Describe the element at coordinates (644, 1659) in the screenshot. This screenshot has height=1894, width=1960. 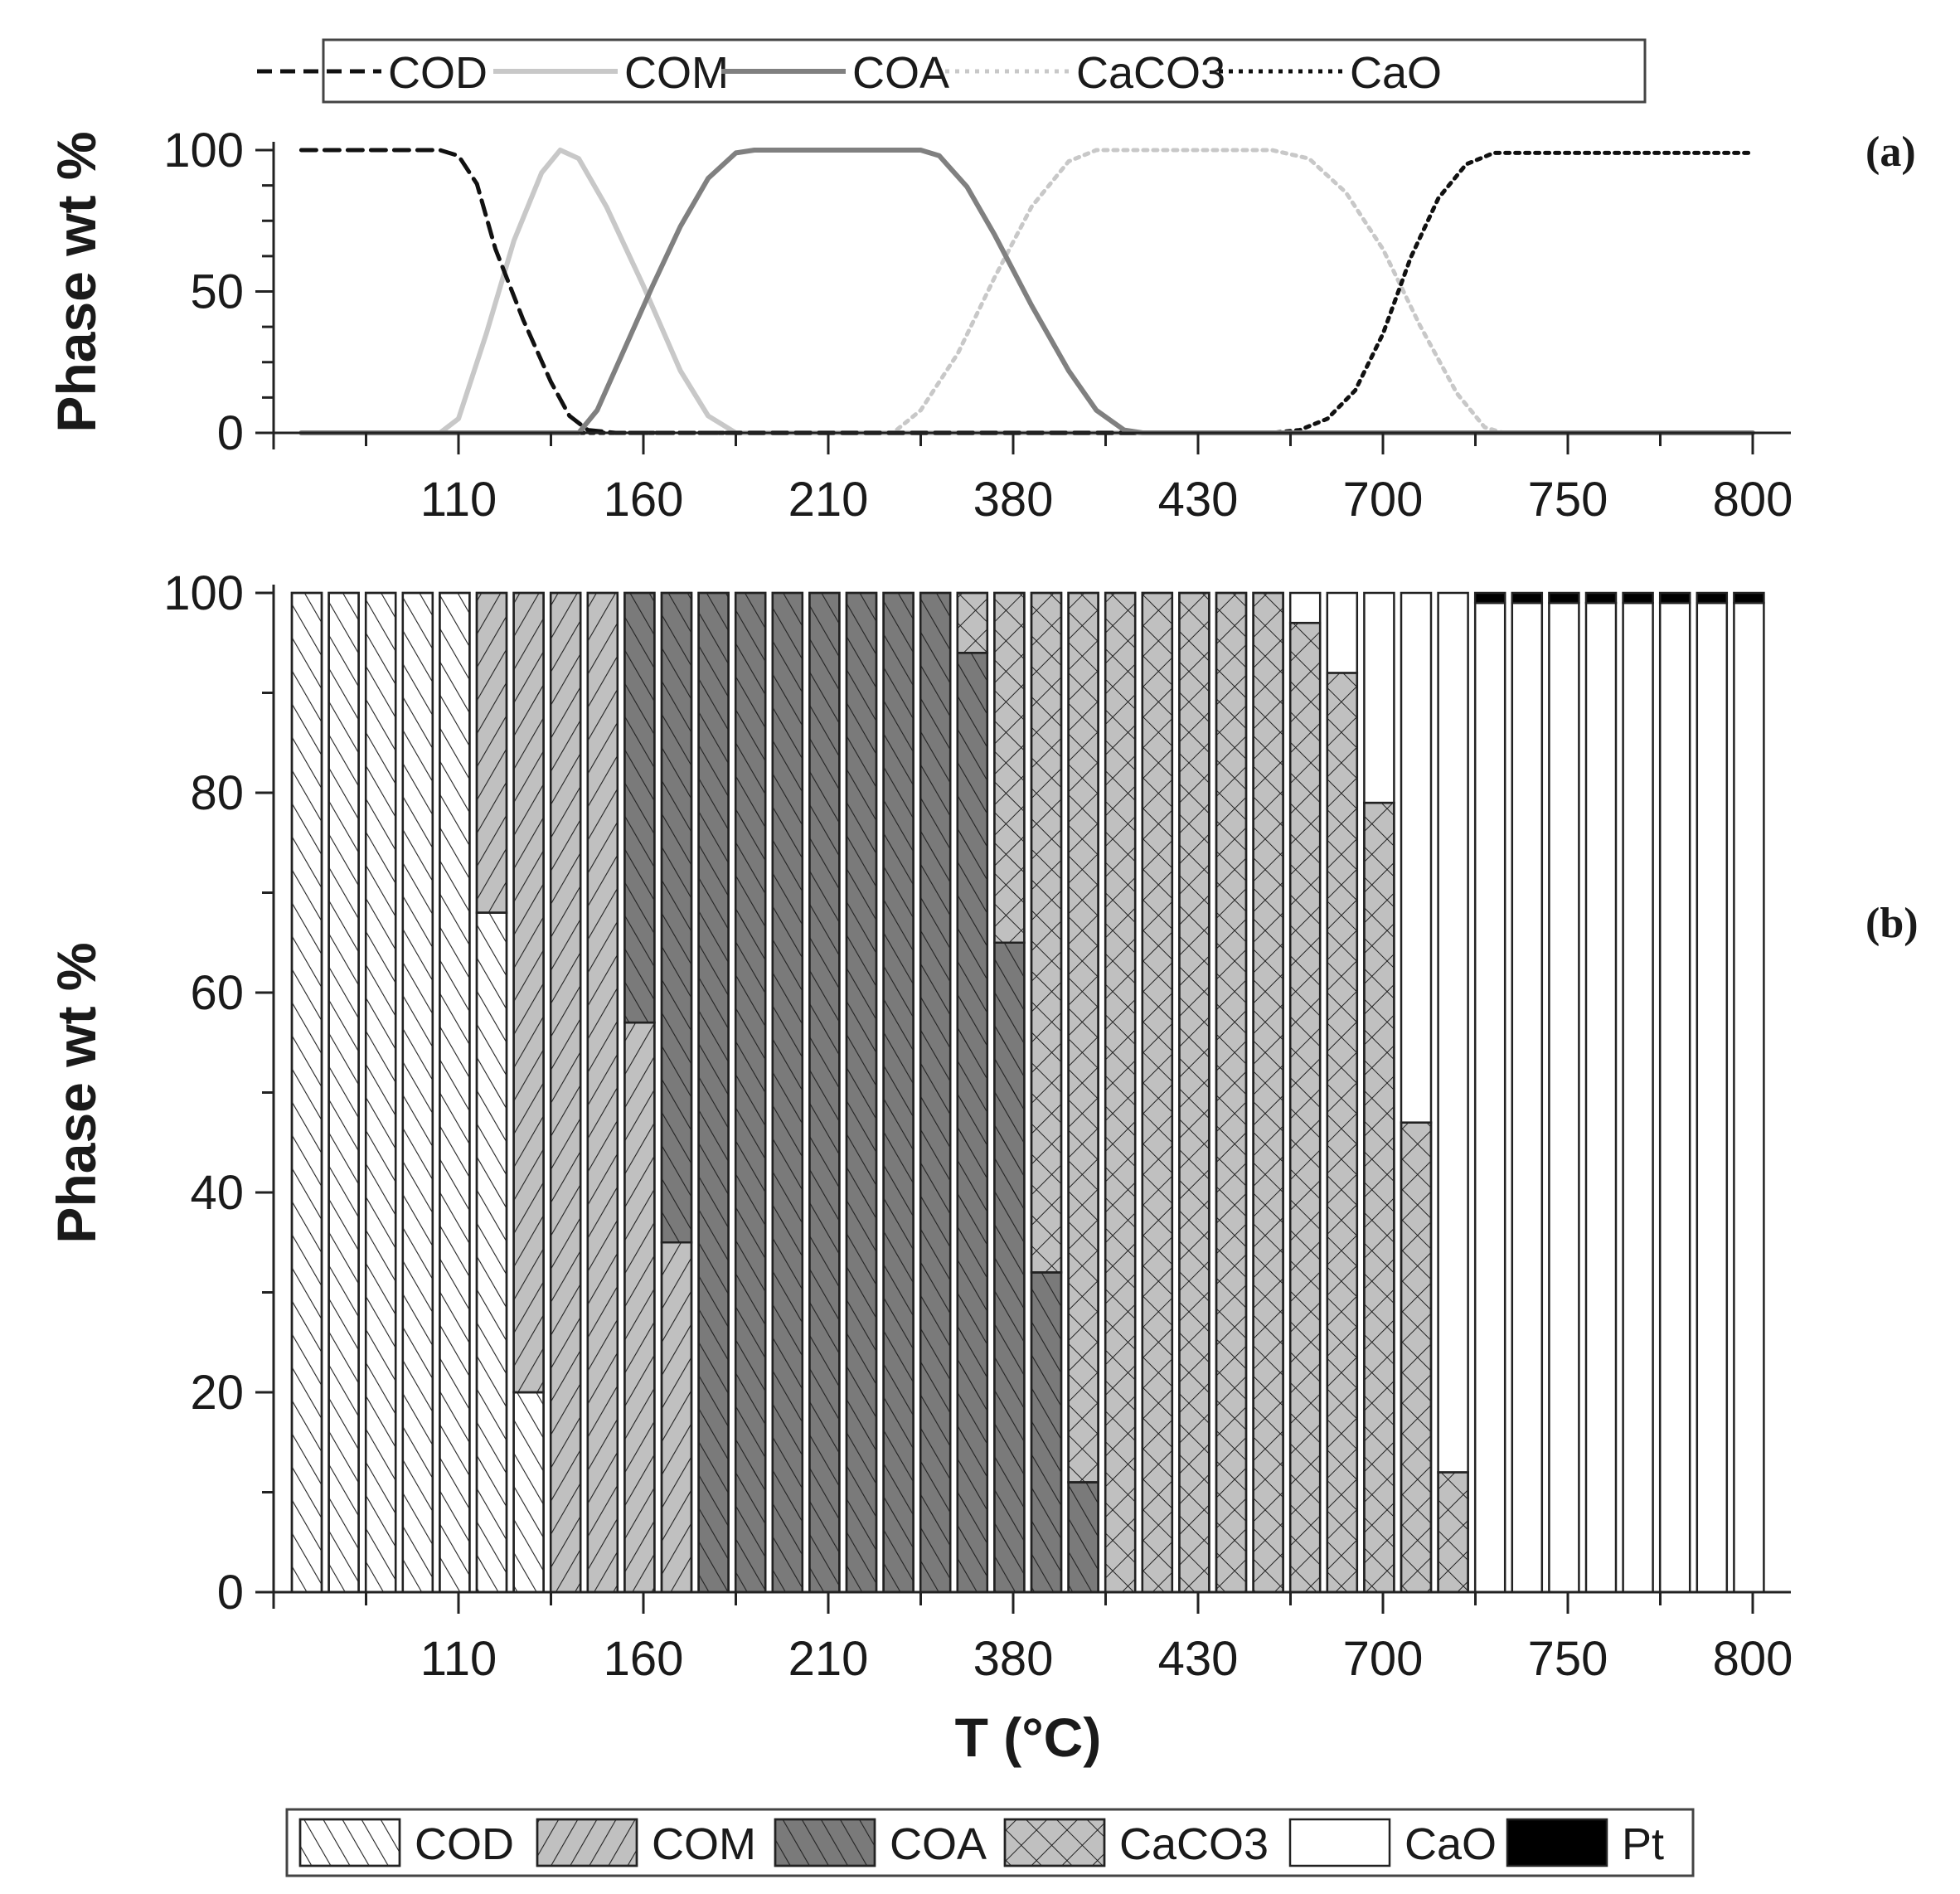
I see `panel-b-x-tick-label: 160` at that location.